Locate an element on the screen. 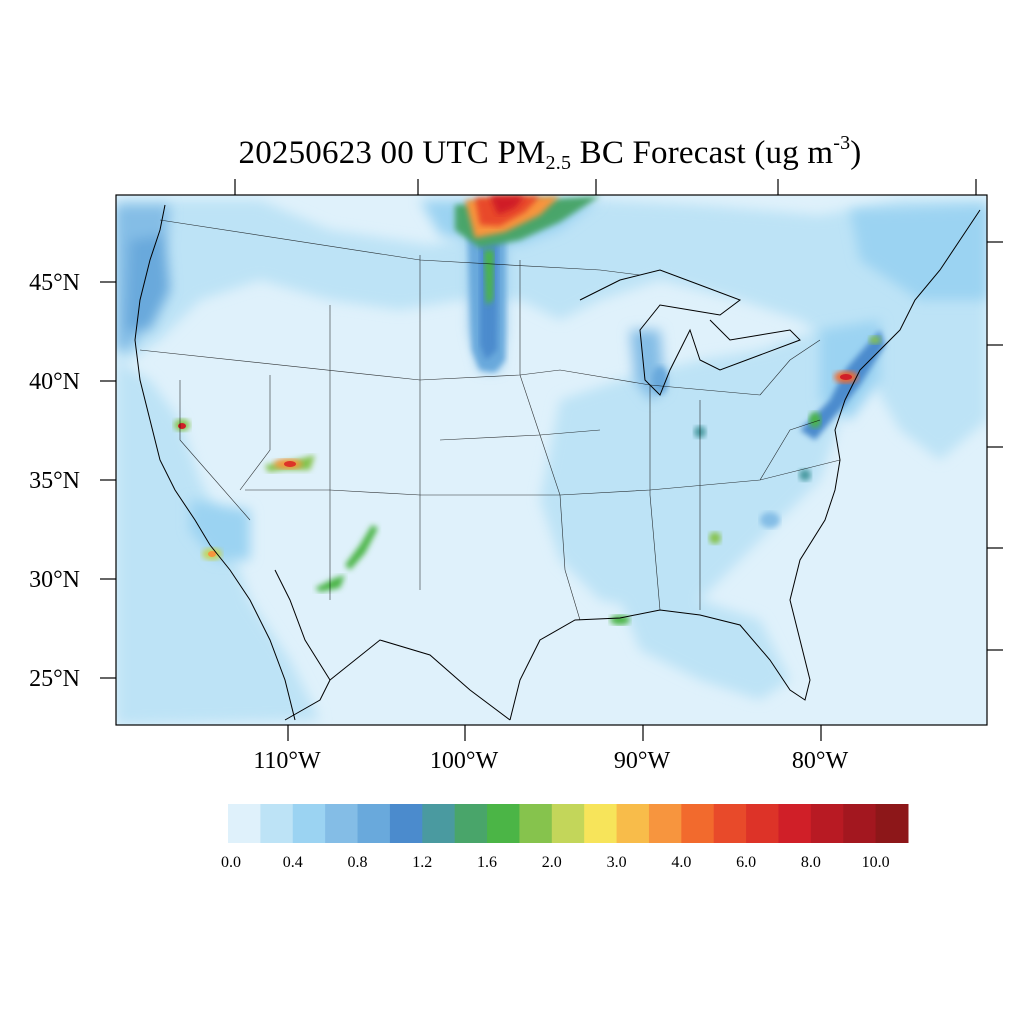 This screenshot has height=1024, width=1024. title-middle: BC Forecast (ug m is located at coordinates (702, 153).